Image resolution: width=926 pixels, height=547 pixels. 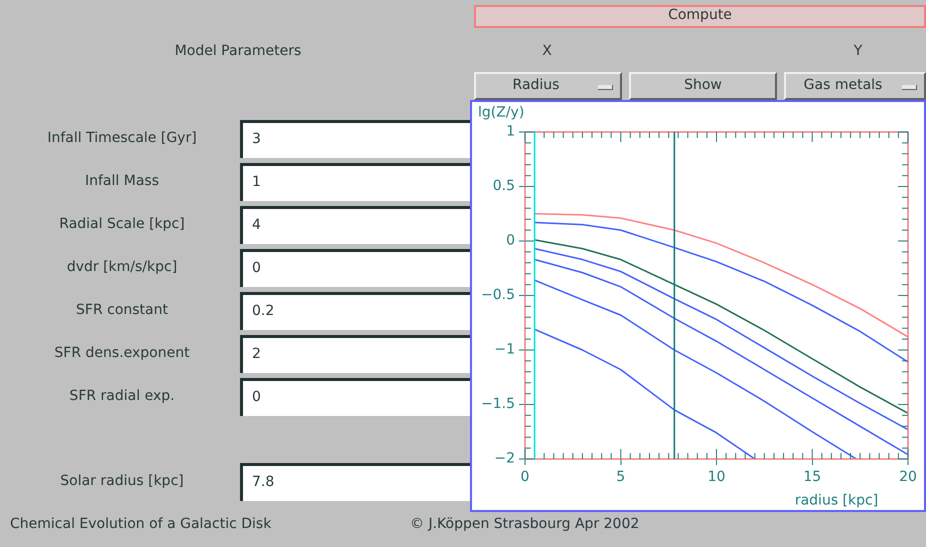 I want to click on text: SFR dens.exponent, so click(x=122, y=353).